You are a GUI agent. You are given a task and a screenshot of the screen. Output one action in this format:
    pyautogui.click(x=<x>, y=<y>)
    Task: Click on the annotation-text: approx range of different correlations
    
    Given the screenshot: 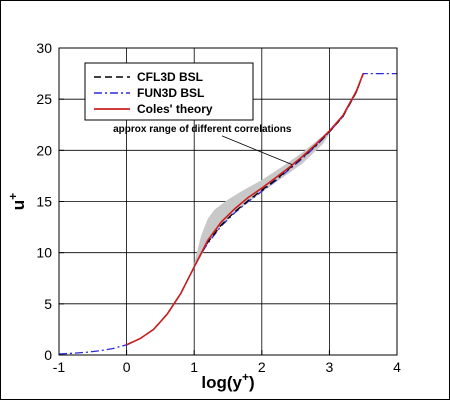 What is the action you would take?
    pyautogui.click(x=202, y=129)
    